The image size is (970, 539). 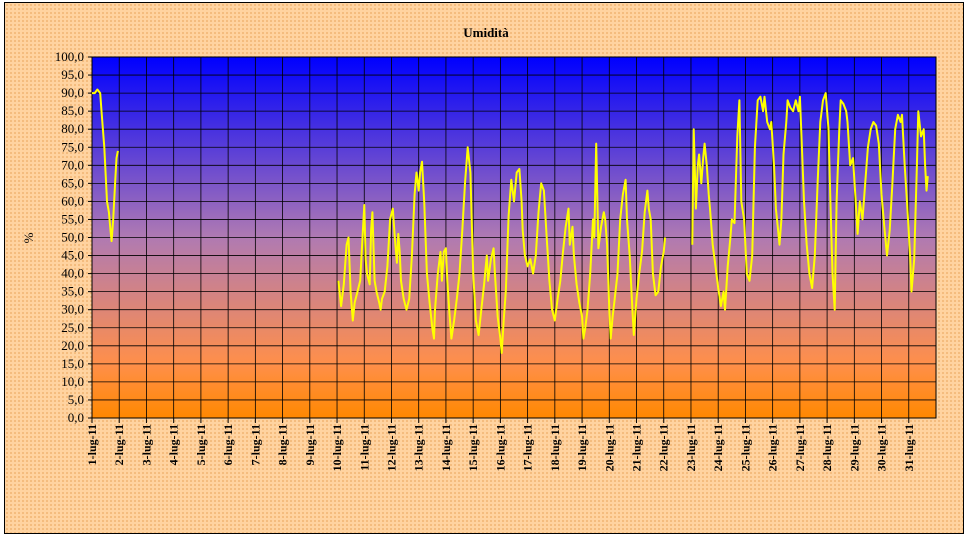 What do you see at coordinates (486, 32) in the screenshot?
I see `chart-title: Umidità` at bounding box center [486, 32].